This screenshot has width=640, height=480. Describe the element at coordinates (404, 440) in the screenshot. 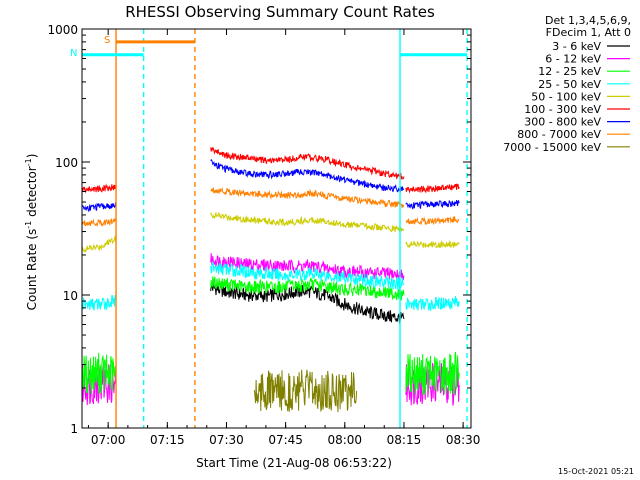

I see `x-tick-label-5: 08:15` at that location.